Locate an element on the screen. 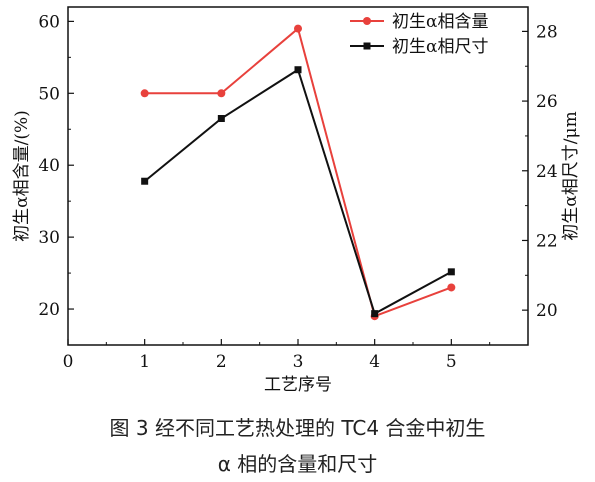 This screenshot has height=482, width=595. x-tick-label: 0 is located at coordinates (68, 362).